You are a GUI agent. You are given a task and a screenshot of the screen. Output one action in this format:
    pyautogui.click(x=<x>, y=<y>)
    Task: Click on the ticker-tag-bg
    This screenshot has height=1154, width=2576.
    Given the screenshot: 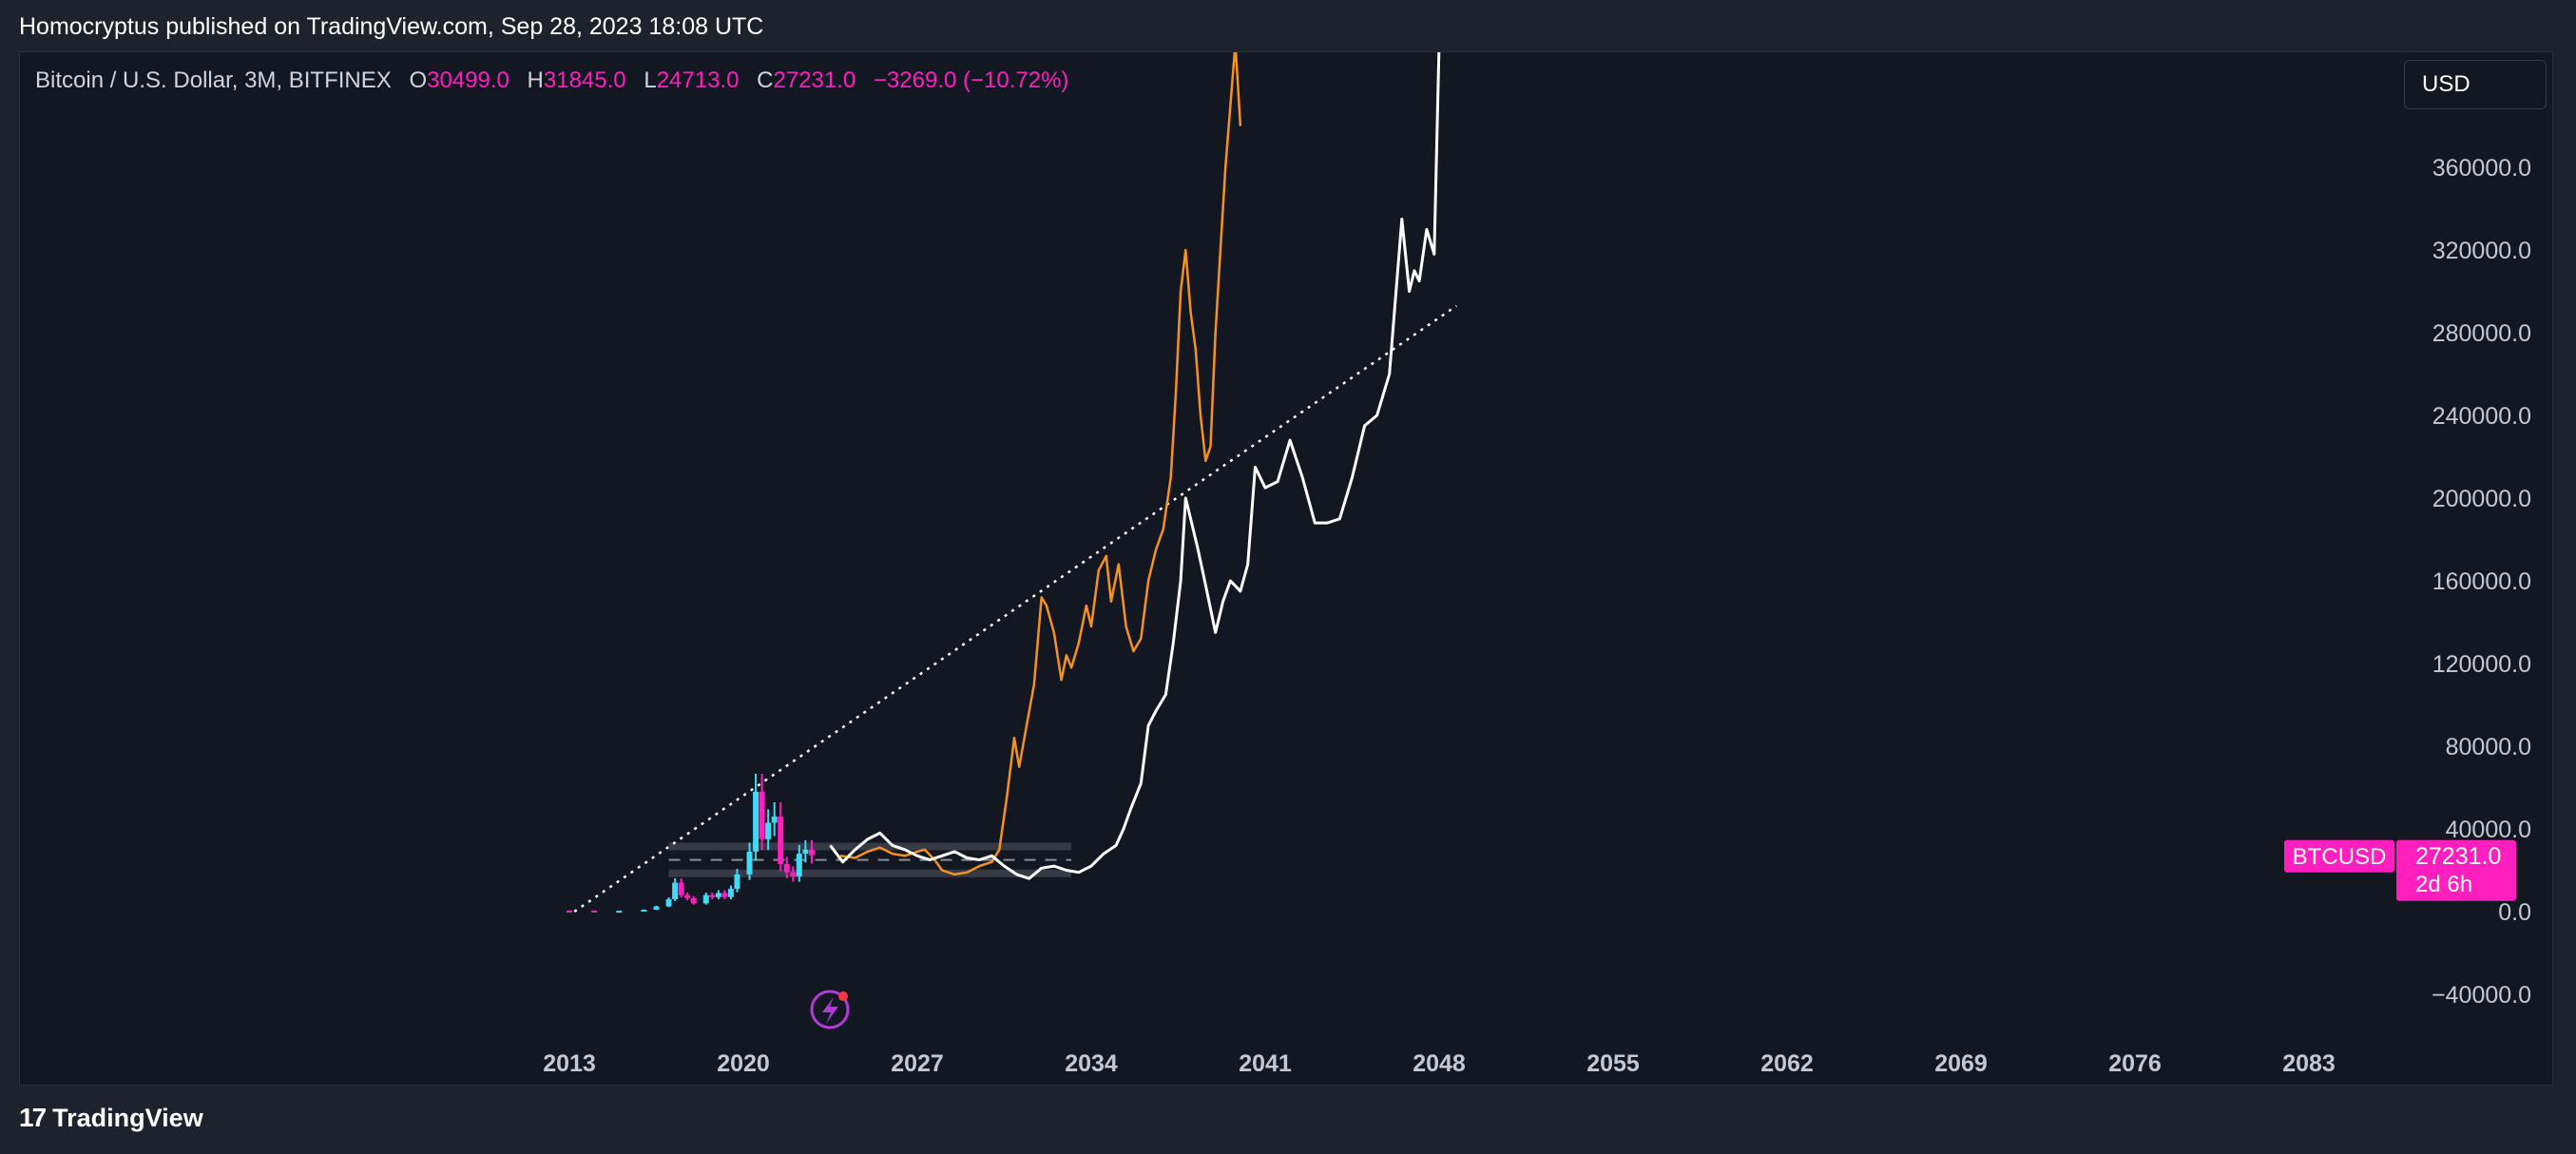 What is the action you would take?
    pyautogui.click(x=2339, y=856)
    